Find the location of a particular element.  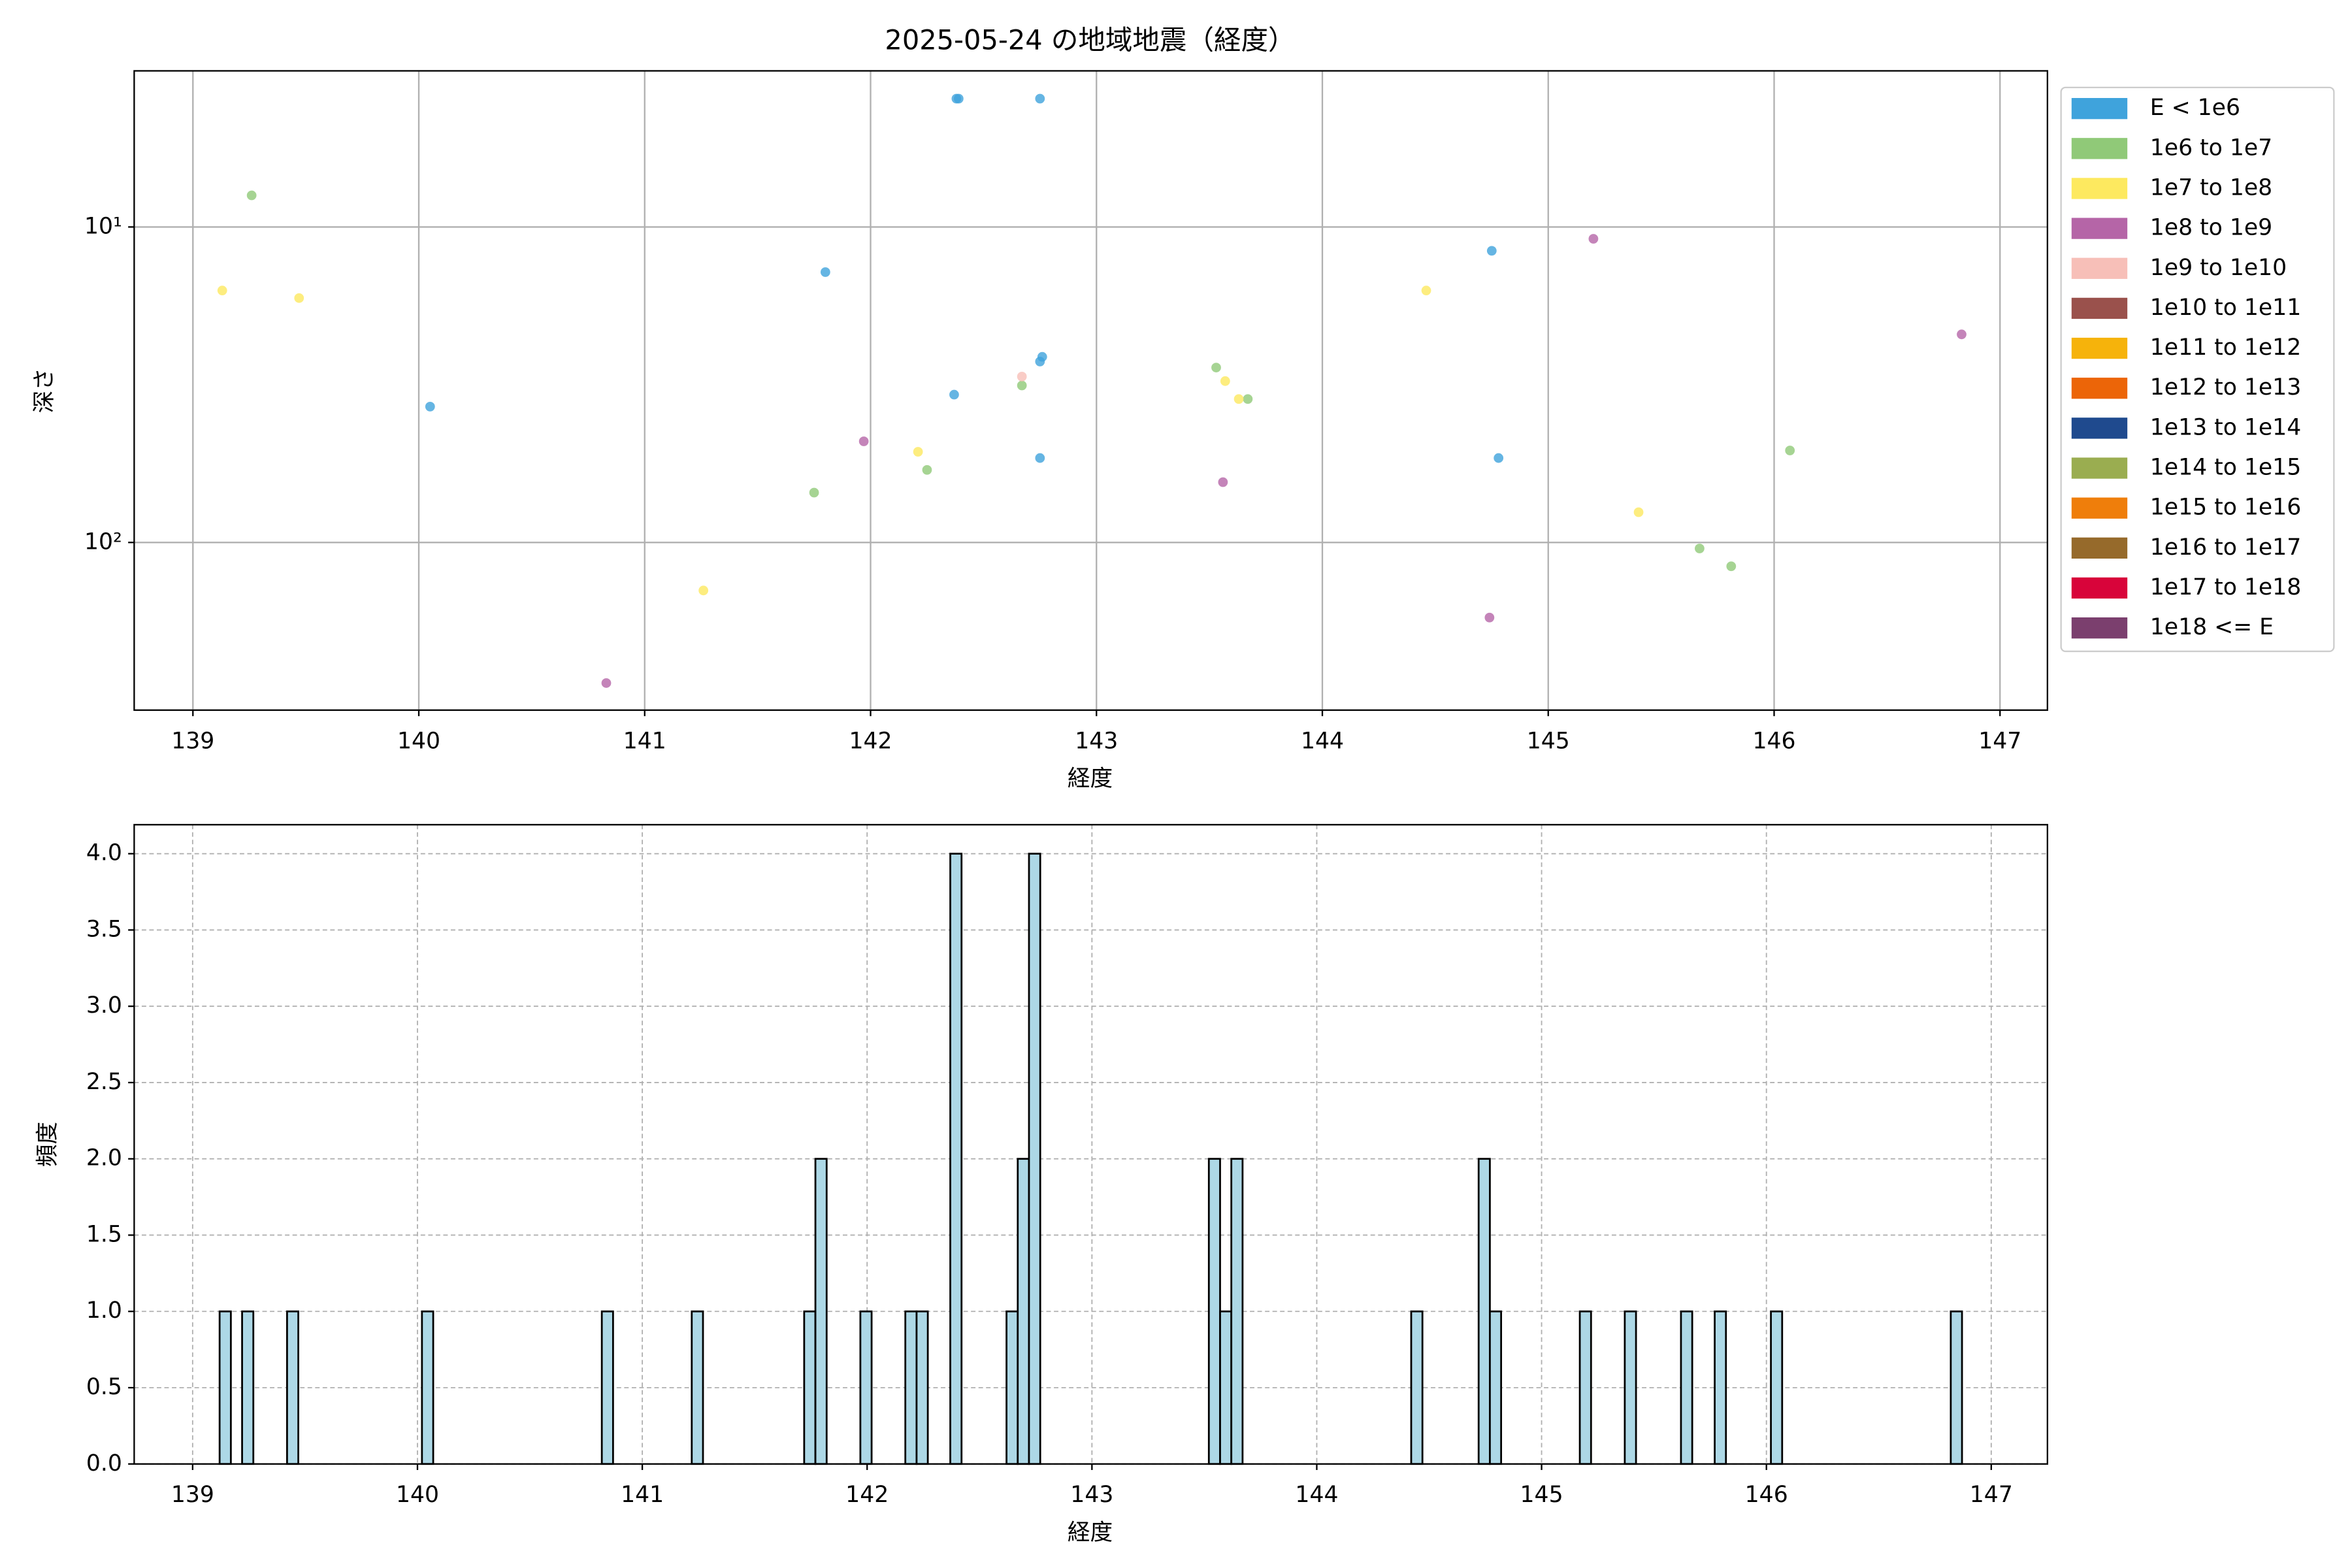

x-tick-label: 142 is located at coordinates (870, 741).